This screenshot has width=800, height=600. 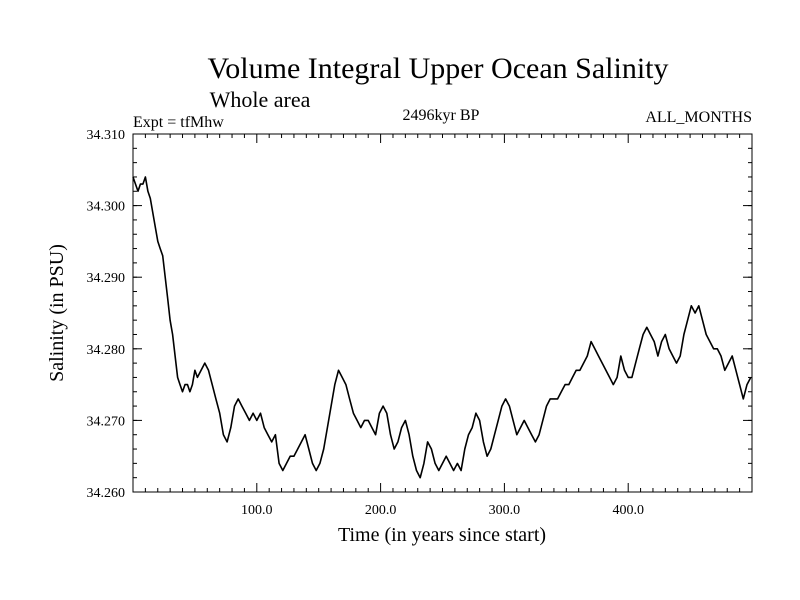 What do you see at coordinates (442, 535) in the screenshot?
I see `x-axis-label: Time (in years since start)` at bounding box center [442, 535].